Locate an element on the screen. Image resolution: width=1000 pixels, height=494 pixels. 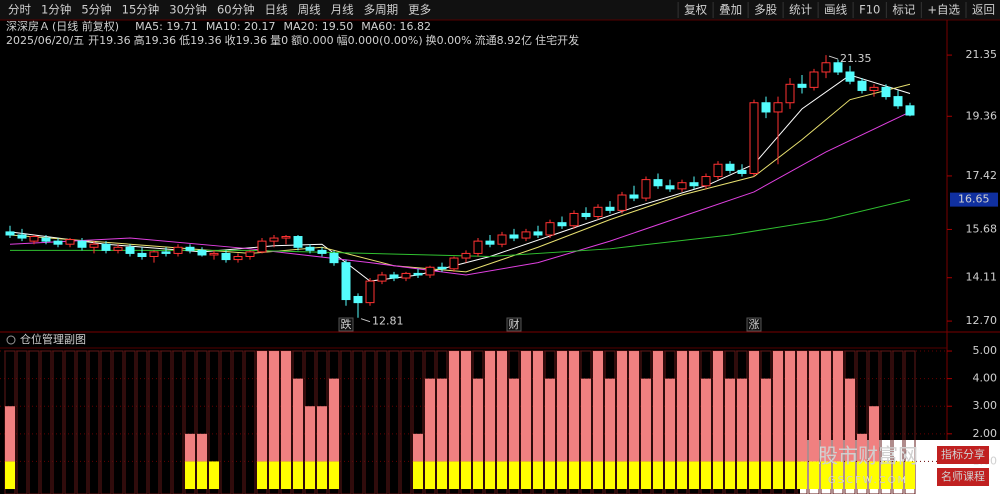
watermark-tag-text: 名师课程 is located at coordinates (963, 476).